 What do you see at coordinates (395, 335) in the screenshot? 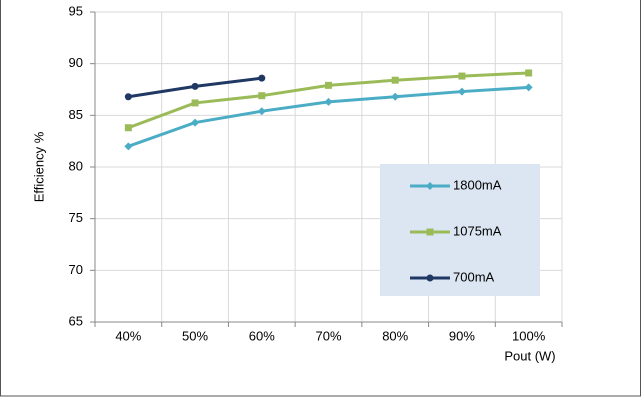
I see `x-tick-label: 80%` at bounding box center [395, 335].